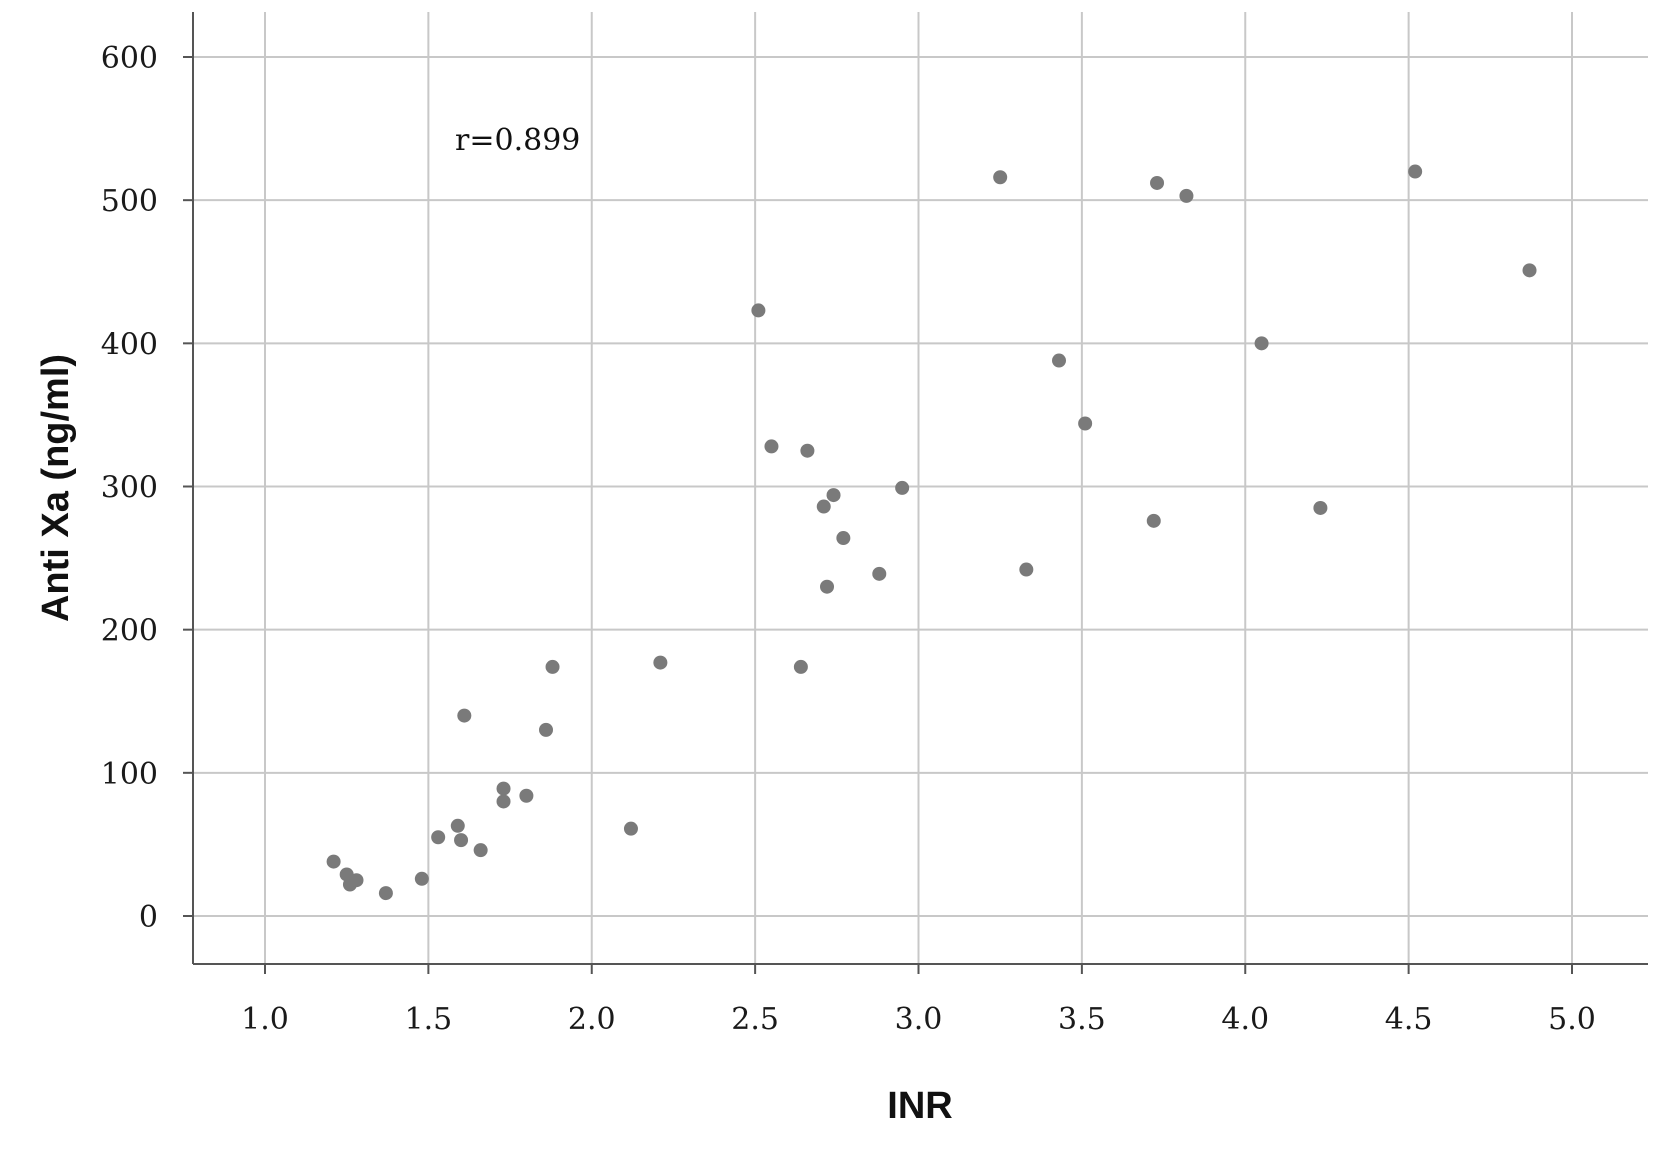 This screenshot has height=1149, width=1658. I want to click on y-tick-label: 600, so click(129, 58).